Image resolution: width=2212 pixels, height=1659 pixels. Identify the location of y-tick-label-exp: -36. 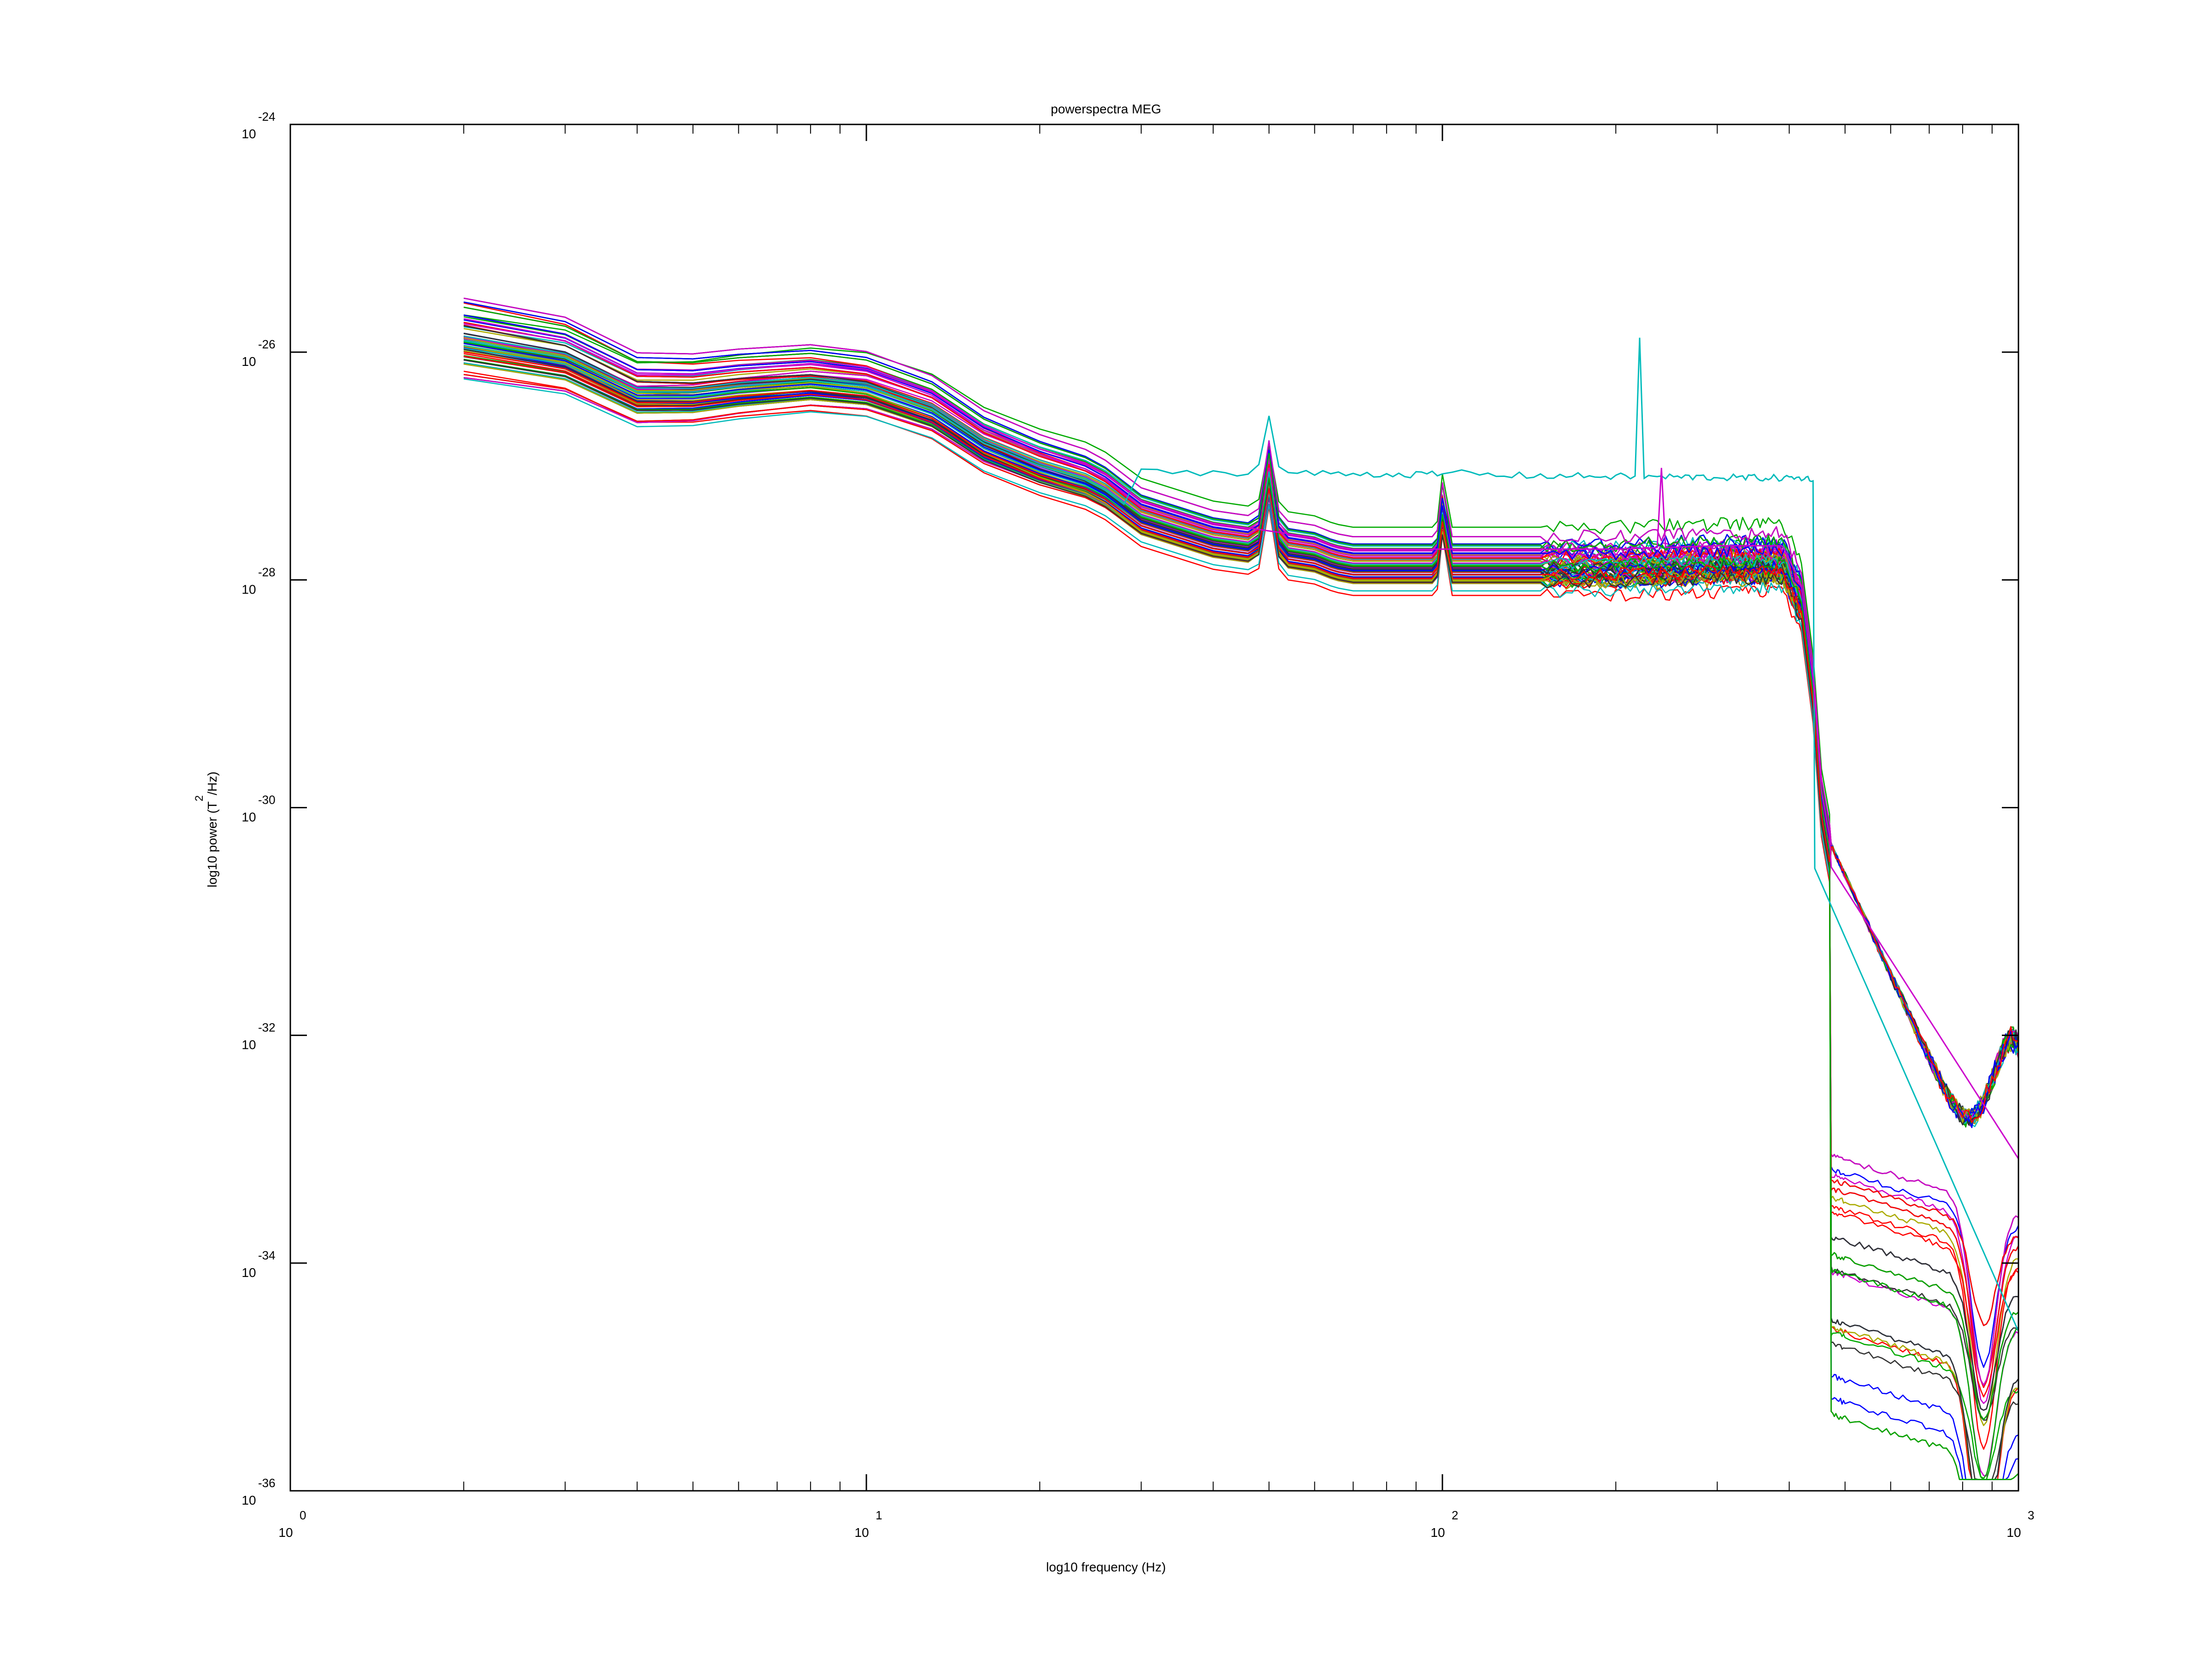
(267, 1483).